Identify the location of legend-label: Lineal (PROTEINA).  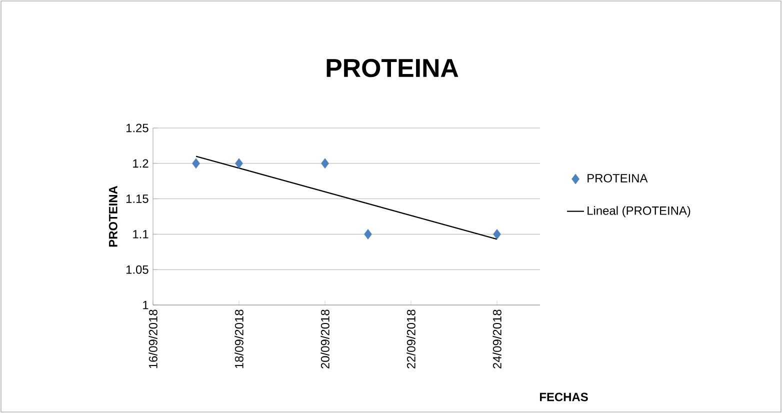
(639, 212).